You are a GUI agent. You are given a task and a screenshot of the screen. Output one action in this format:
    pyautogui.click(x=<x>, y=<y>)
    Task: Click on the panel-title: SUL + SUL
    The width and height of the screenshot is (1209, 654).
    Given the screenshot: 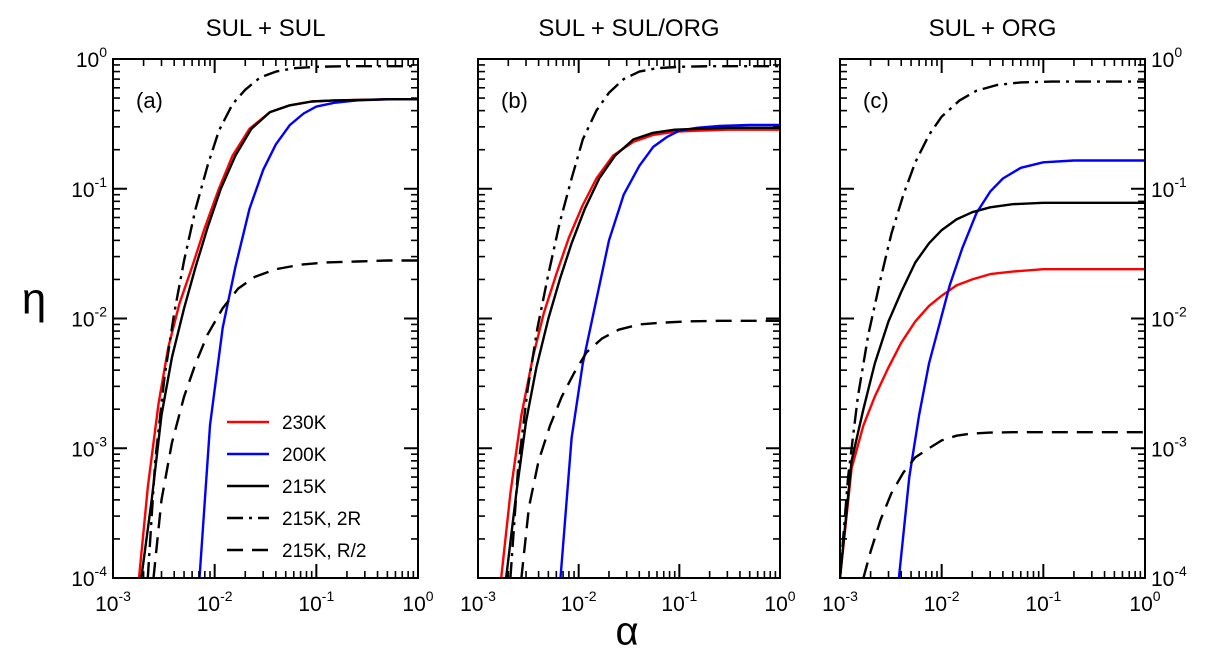 What is the action you would take?
    pyautogui.click(x=266, y=28)
    